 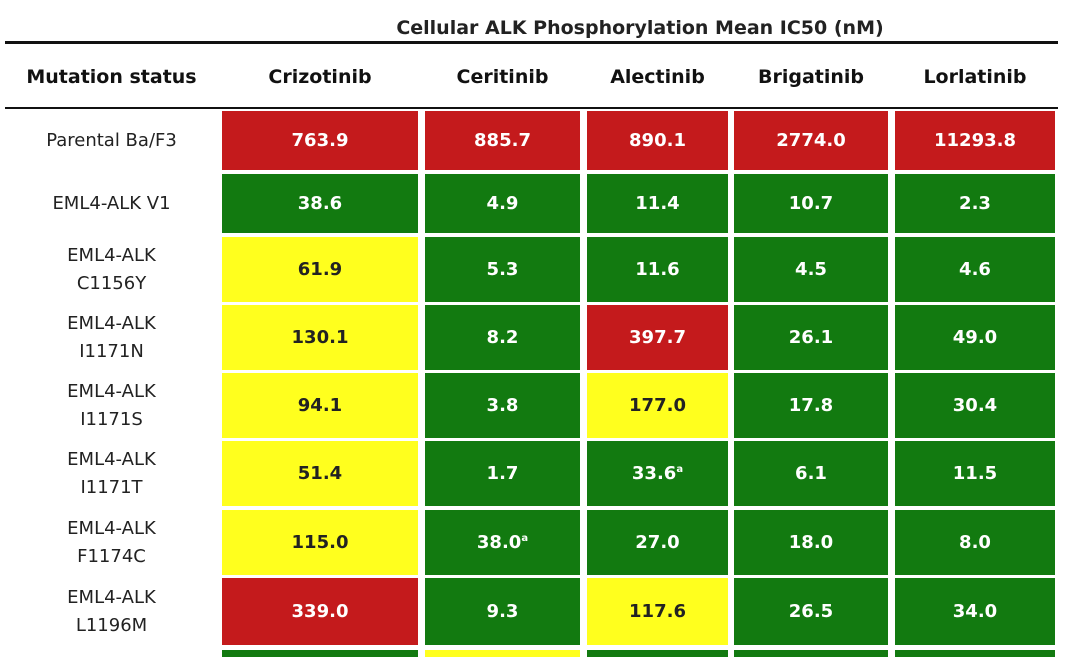 What do you see at coordinates (111, 625) in the screenshot?
I see `row-label-line: L1196M` at bounding box center [111, 625].